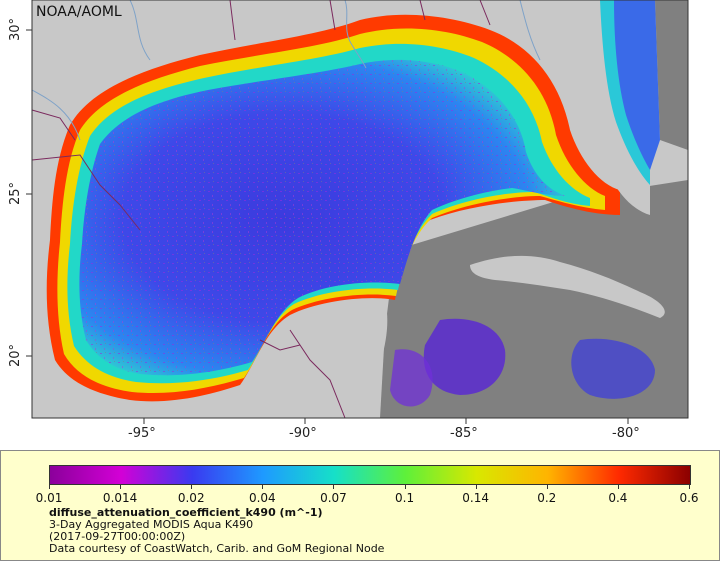  What do you see at coordinates (567, 286) in the screenshot?
I see `cuba-landmass` at bounding box center [567, 286].